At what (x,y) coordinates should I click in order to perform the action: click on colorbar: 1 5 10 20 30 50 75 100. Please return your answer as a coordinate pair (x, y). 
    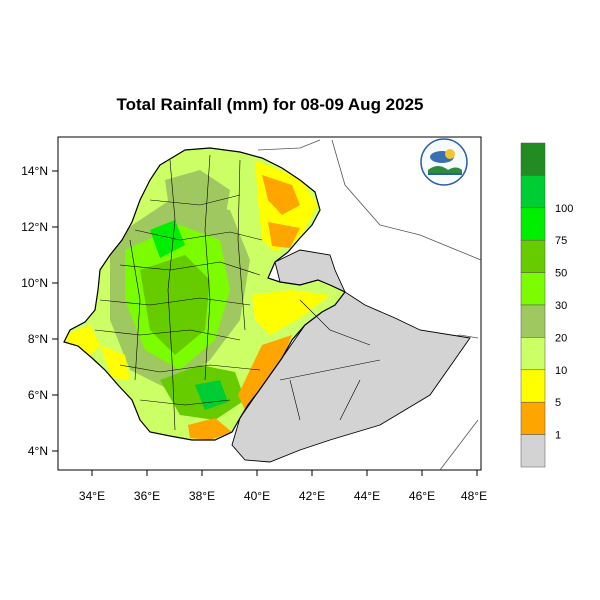
    Looking at the image, I should click on (546, 305).